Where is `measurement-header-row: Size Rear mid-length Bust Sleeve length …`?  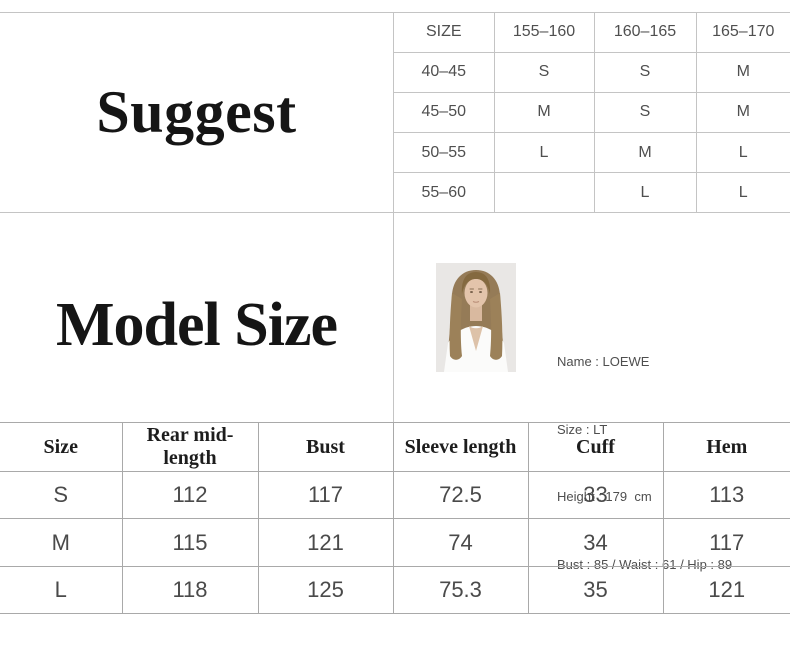
measurement-header-row: Size Rear mid-length Bust Sleeve length … is located at coordinates (395, 447).